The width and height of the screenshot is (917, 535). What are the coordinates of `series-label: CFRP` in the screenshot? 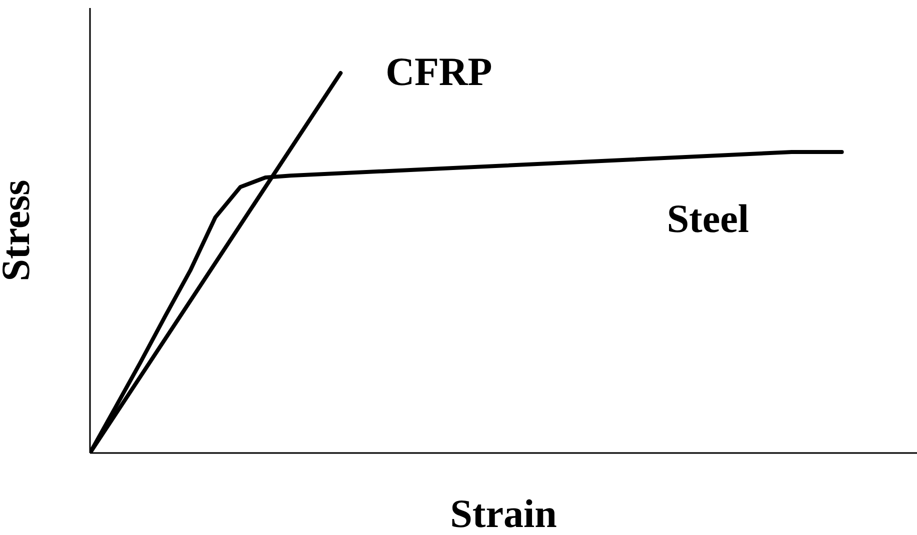 It's located at (439, 71).